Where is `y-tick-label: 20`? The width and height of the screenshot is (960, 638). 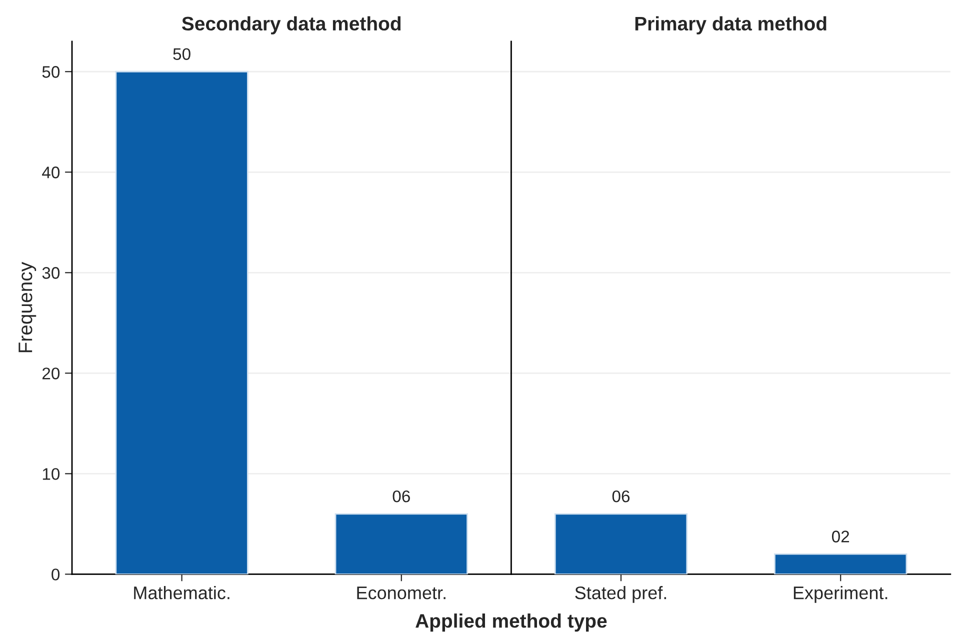 y-tick-label: 20 is located at coordinates (51, 374).